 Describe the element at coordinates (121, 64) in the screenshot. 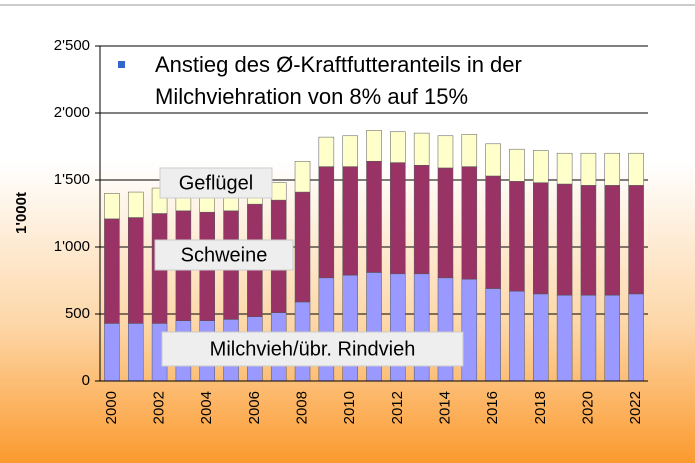

I see `legend-marker` at that location.